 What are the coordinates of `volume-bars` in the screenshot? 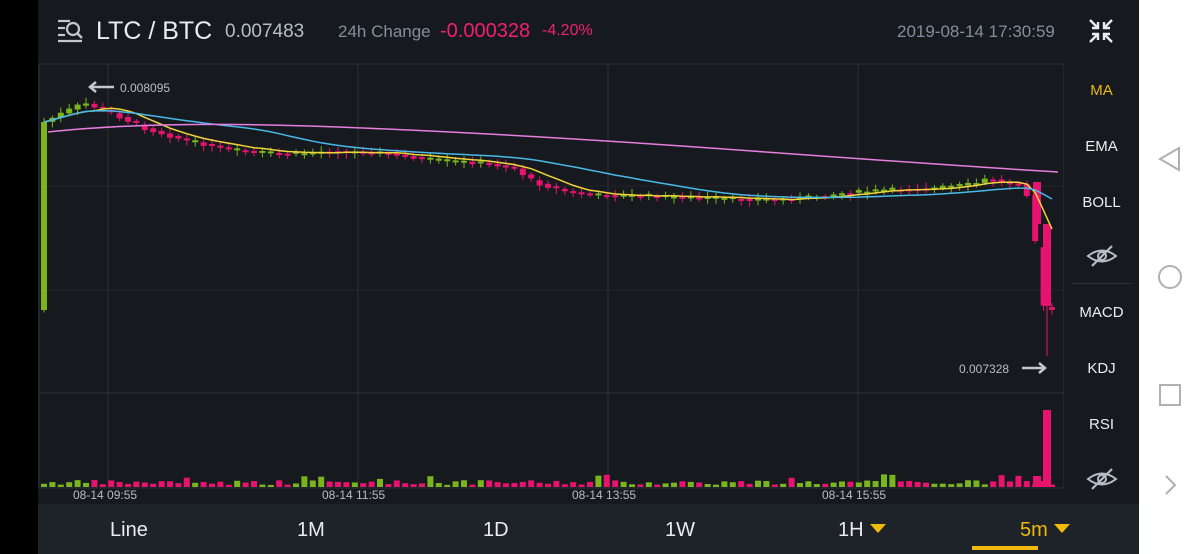 It's located at (548, 448).